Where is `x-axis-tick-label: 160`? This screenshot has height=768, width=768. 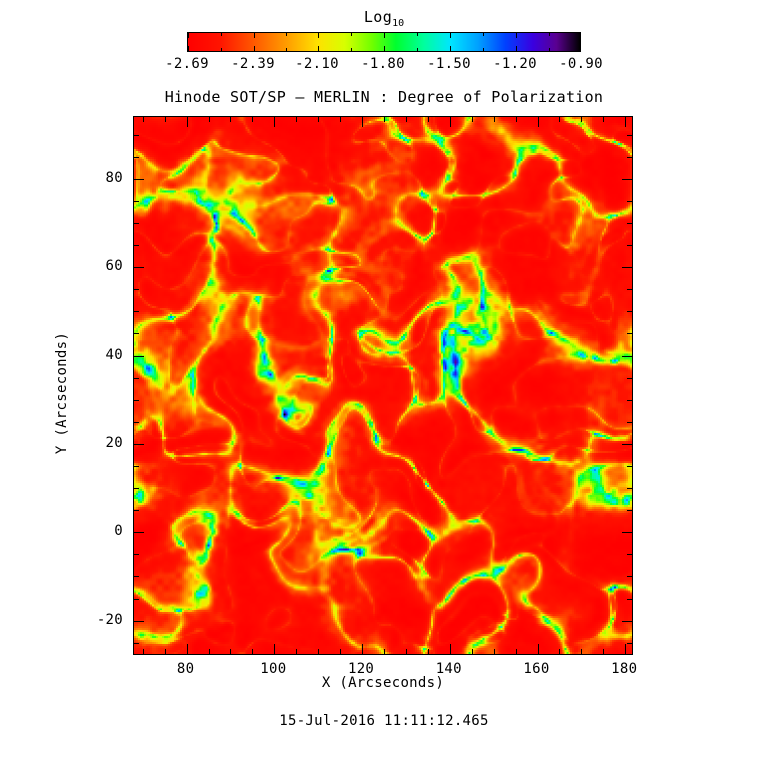
x-axis-tick-label: 160 is located at coordinates (536, 669).